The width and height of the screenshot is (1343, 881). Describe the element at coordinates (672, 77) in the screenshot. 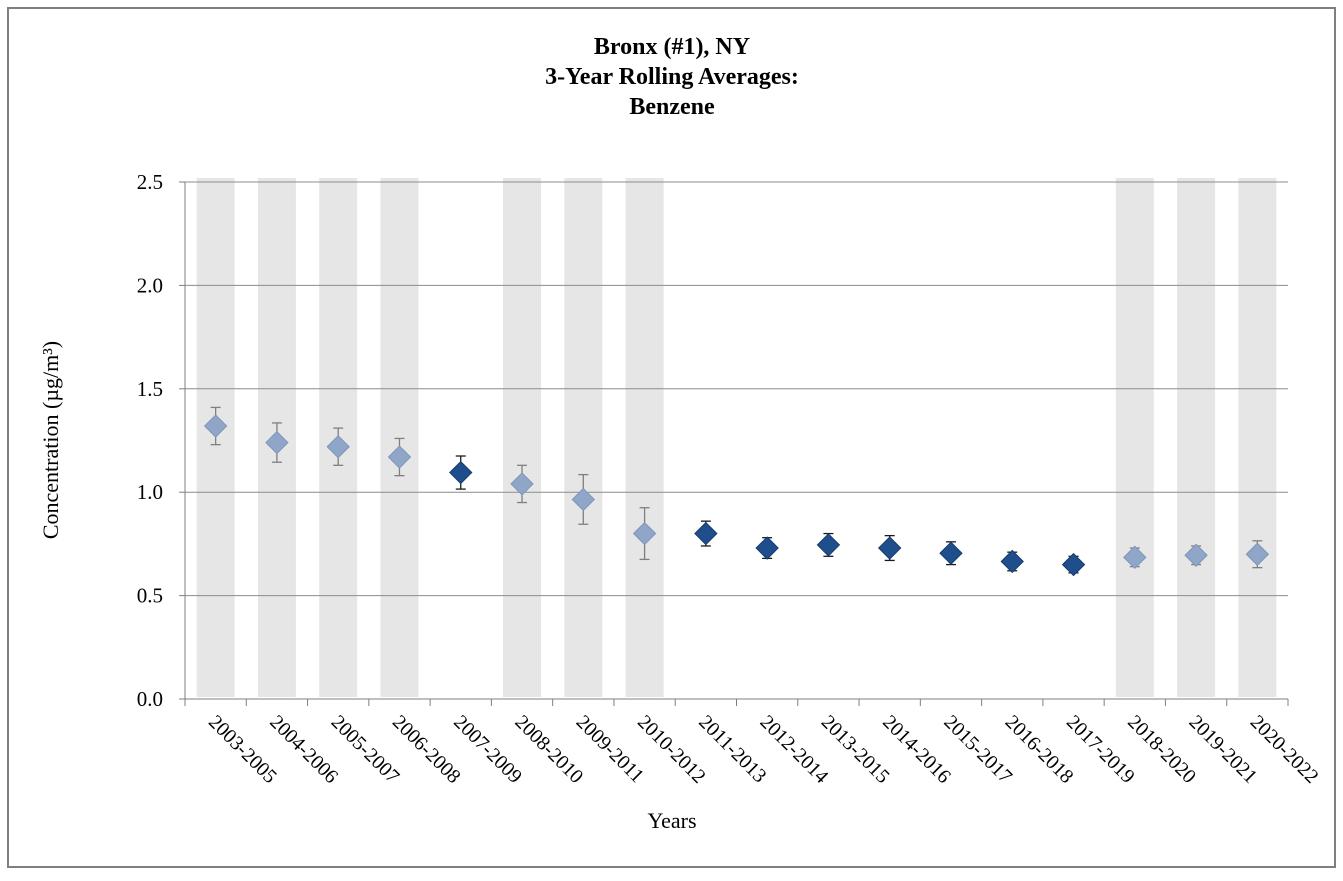

I see `chart-title: 3-Year Rolling Averages:` at that location.